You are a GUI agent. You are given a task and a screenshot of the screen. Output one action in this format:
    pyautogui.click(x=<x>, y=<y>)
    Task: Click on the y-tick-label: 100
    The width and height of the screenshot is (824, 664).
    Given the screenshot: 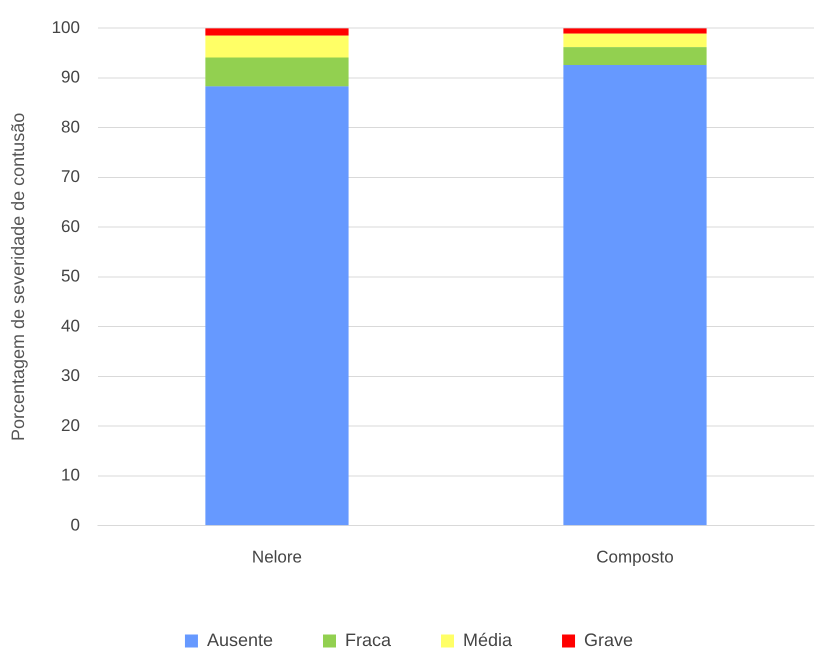 What is the action you would take?
    pyautogui.click(x=66, y=27)
    